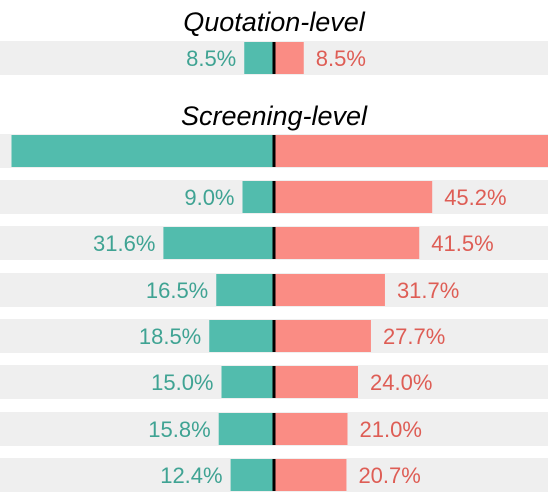 This screenshot has height=494, width=548. What do you see at coordinates (391, 429) in the screenshot?
I see `value-label-right: 21.0%` at bounding box center [391, 429].